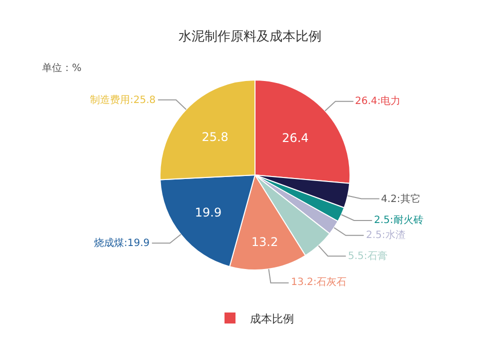 The width and height of the screenshot is (500, 362). What do you see at coordinates (208, 212) in the screenshot?
I see `text: 19.9` at bounding box center [208, 212].